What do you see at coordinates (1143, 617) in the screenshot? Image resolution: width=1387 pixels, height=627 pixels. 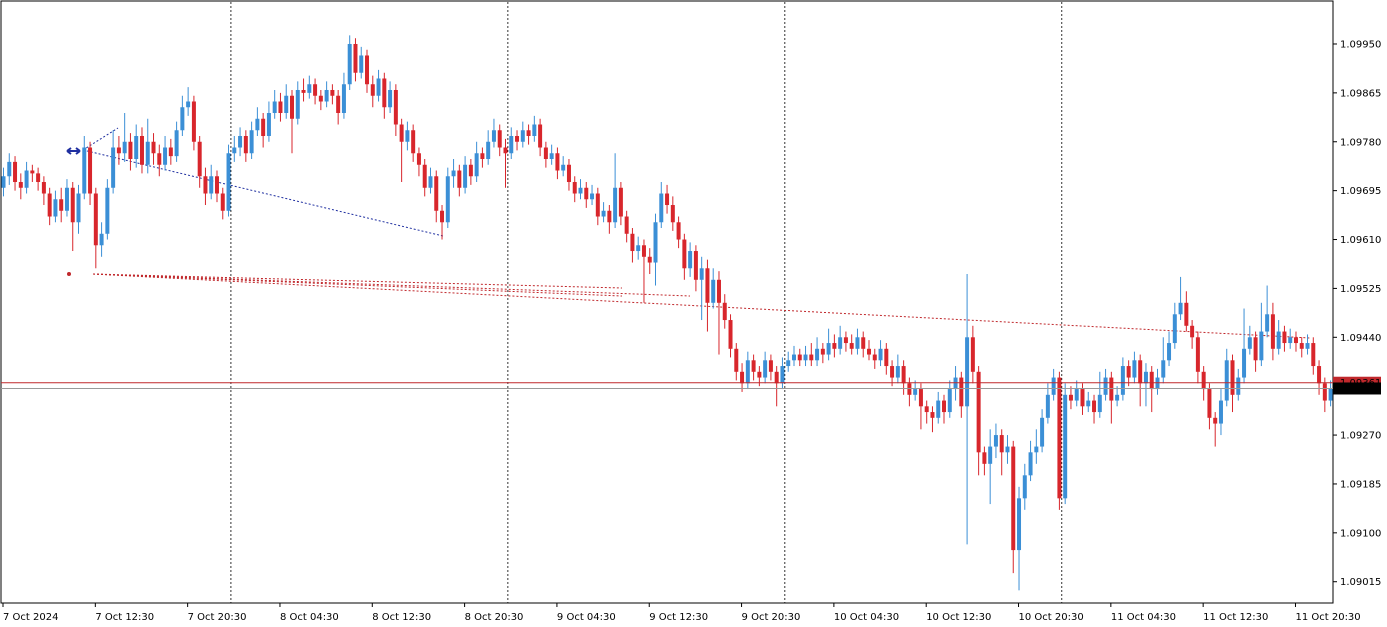 I see `x-tick-label: 11 Oct 04:30` at bounding box center [1143, 617].